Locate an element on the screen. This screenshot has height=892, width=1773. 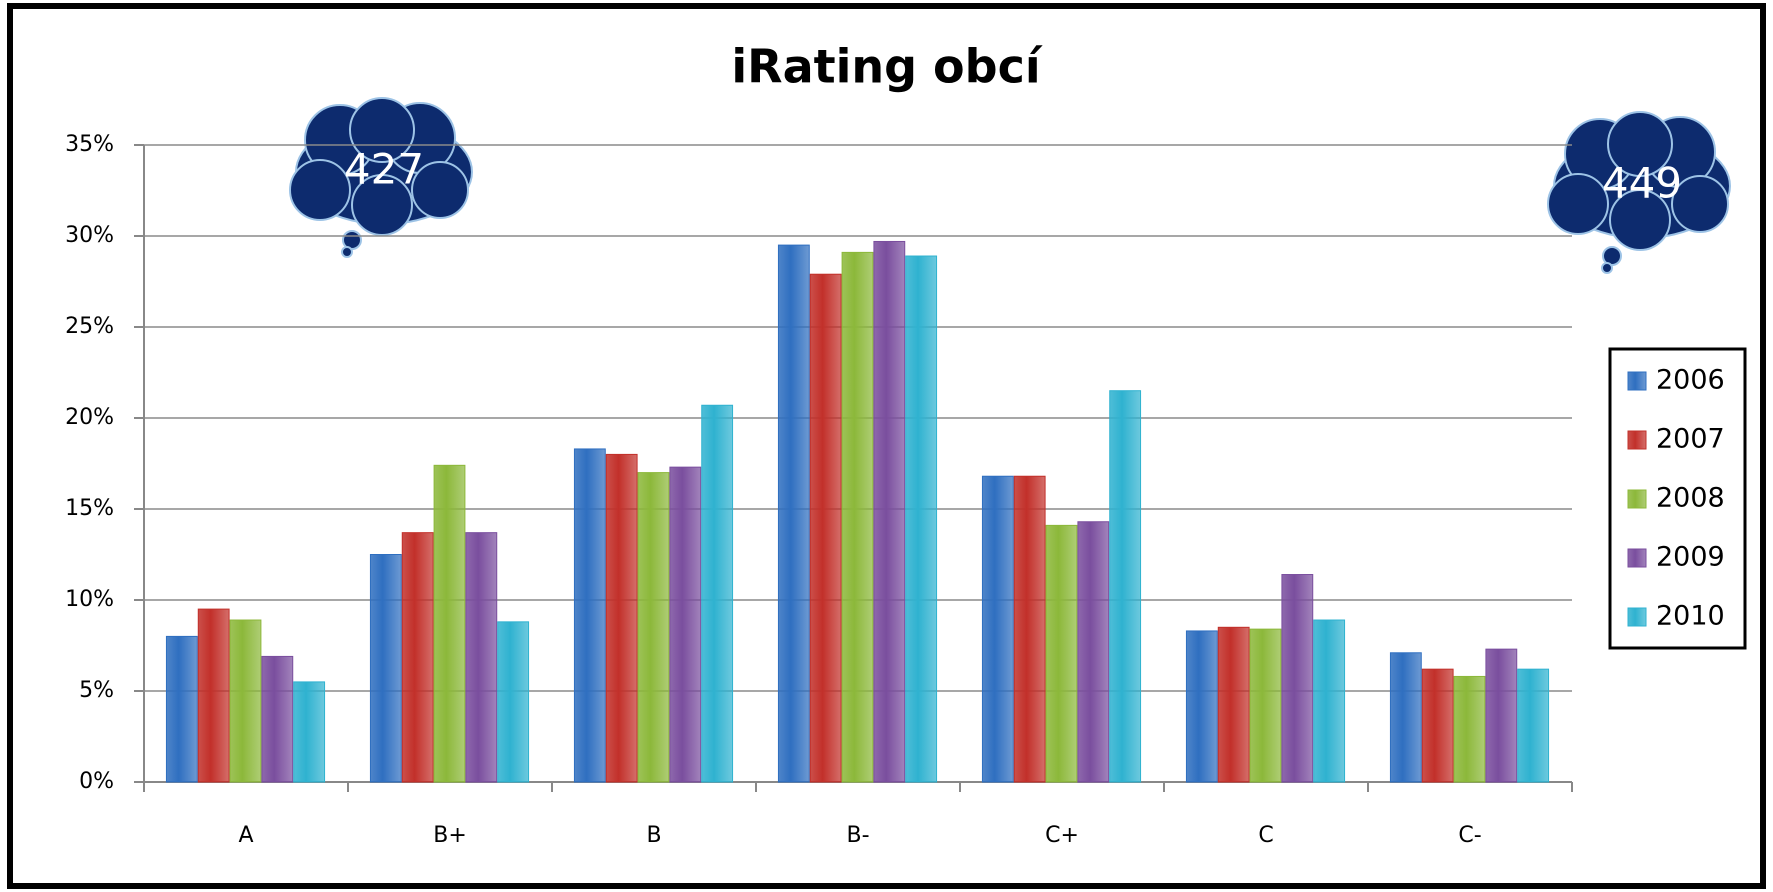
x-tick-label: C is located at coordinates (1265, 835).